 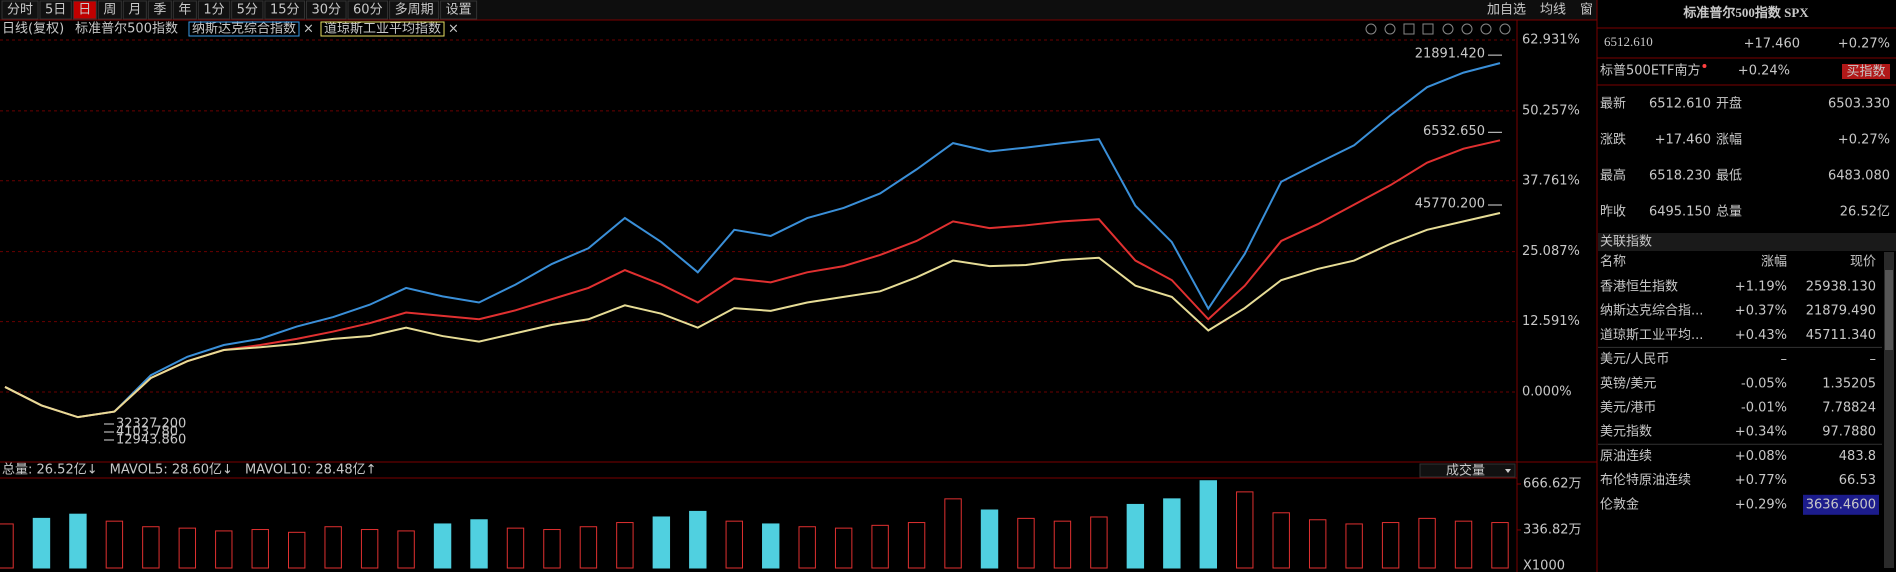 What do you see at coordinates (1613, 212) in the screenshot?
I see `stat-label: 昨收` at bounding box center [1613, 212].